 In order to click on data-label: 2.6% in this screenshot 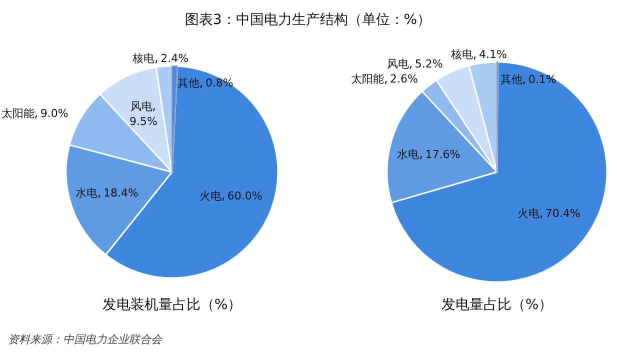, I will do `click(404, 79)`.